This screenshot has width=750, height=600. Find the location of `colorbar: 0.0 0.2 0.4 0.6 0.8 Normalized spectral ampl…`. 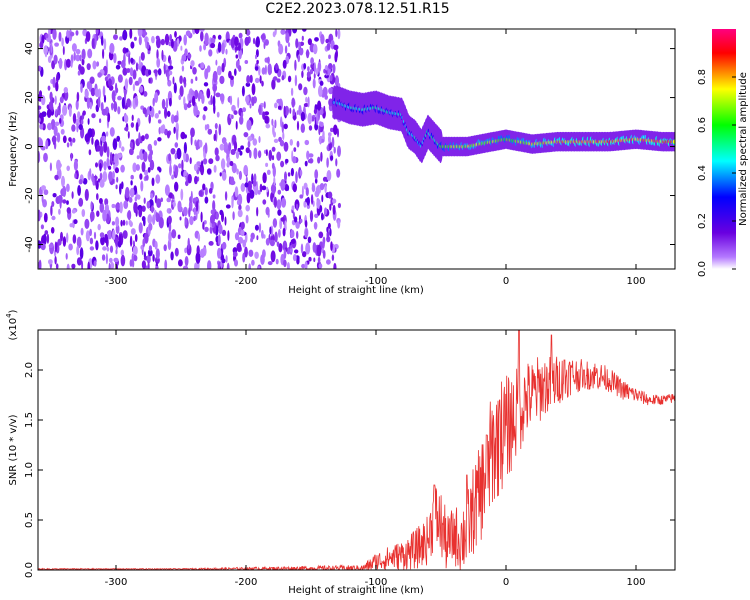

colorbar: 0.0 0.2 0.4 0.6 0.8 Normalized spectral ampl… is located at coordinates (723, 153).